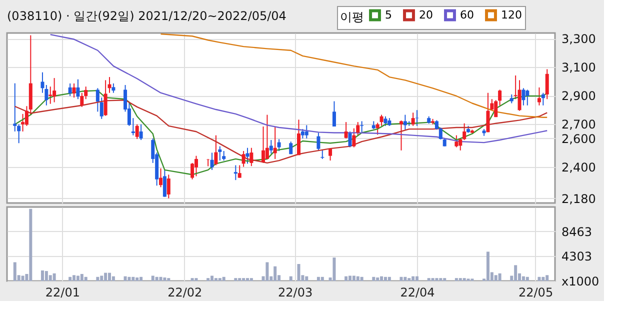 The image size is (620, 310). Describe the element at coordinates (579, 67) in the screenshot. I see `y-tick-label: 3,100` at that location.